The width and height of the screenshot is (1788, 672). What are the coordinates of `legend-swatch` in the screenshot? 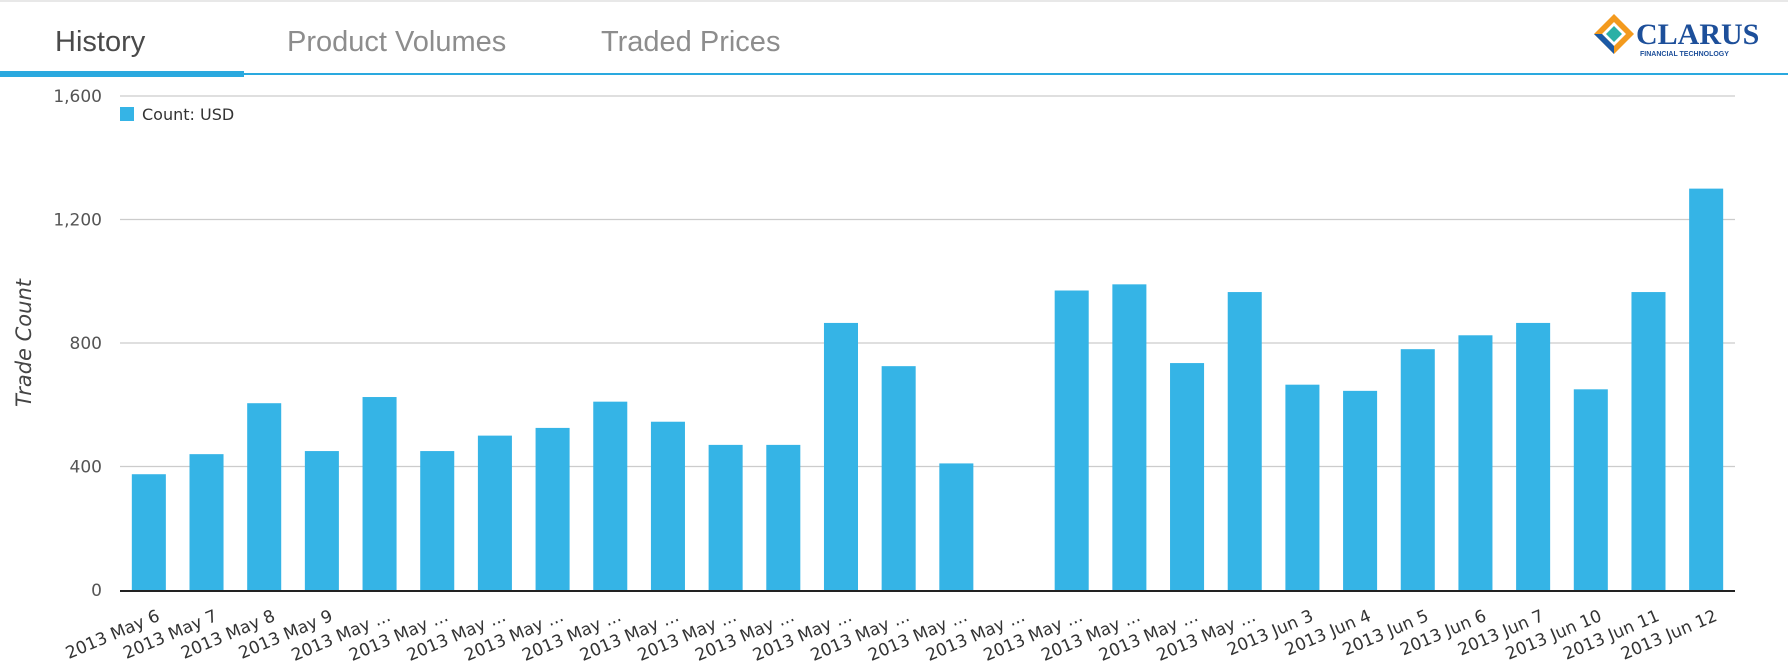 It's located at (127, 114).